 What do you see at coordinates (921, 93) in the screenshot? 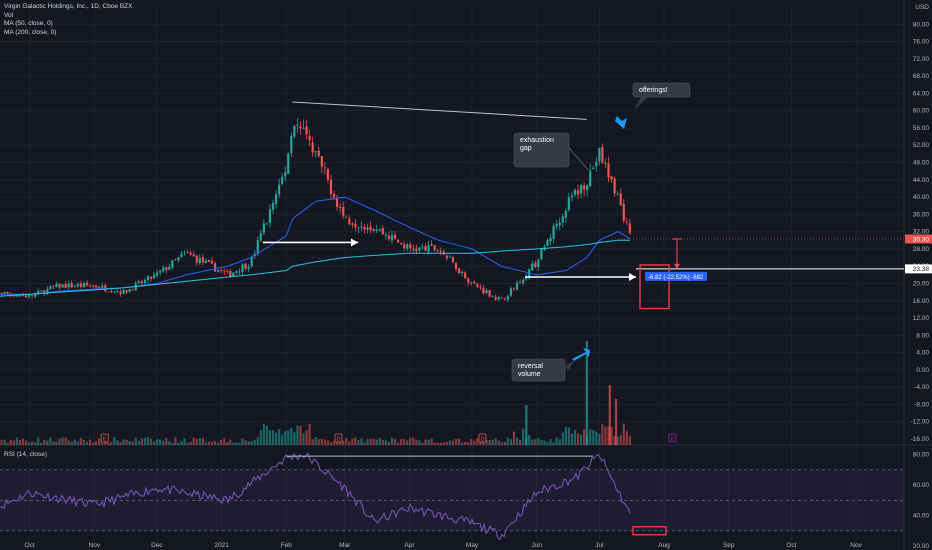
I see `price-tick-label: 64.00` at bounding box center [921, 93].